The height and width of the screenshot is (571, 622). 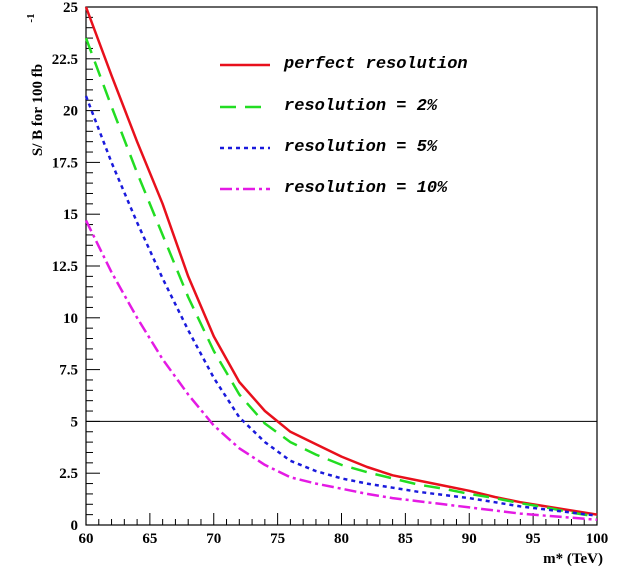 I want to click on x-tick-label: 60, so click(x=86, y=539).